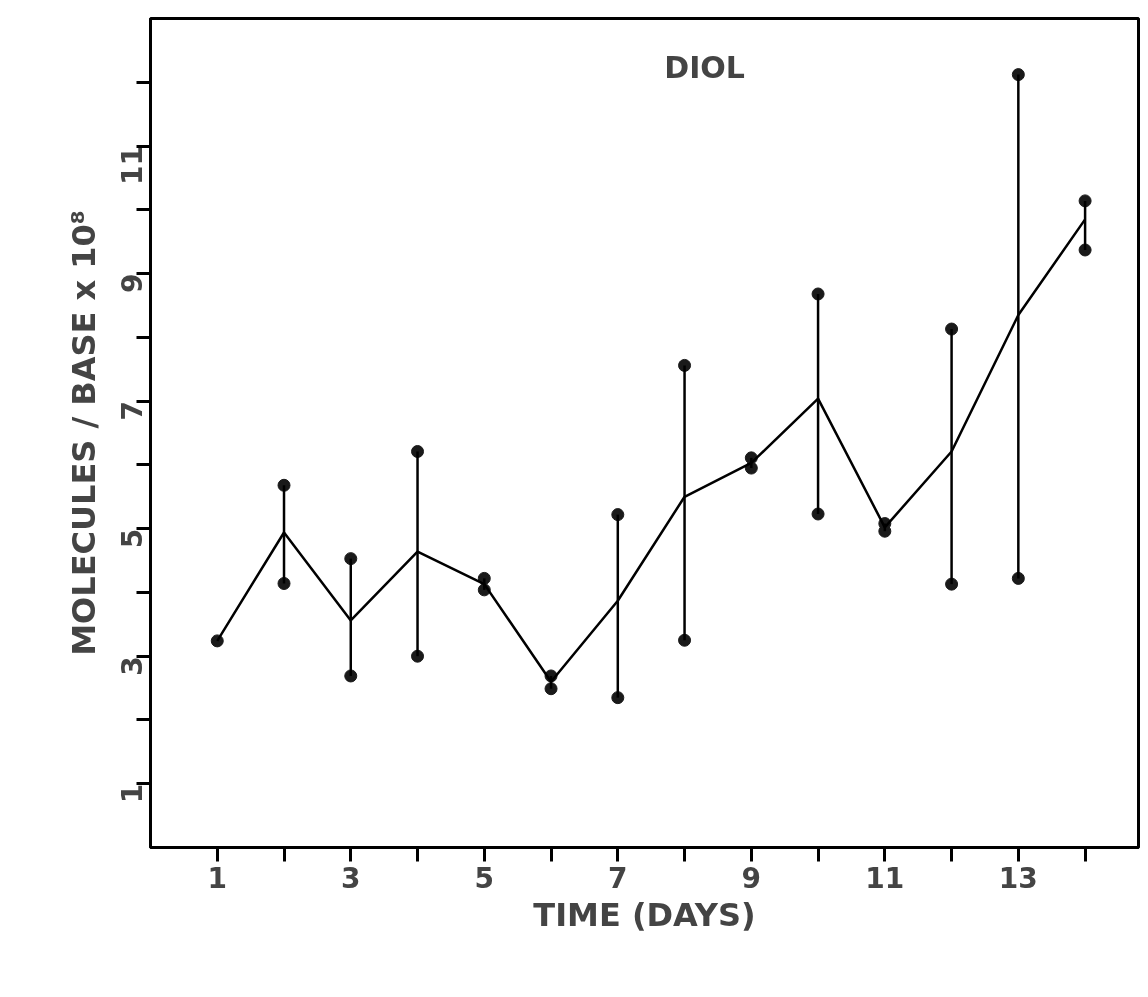  Describe the element at coordinates (217, 878) in the screenshot. I see `x-tick-label: 1` at that location.